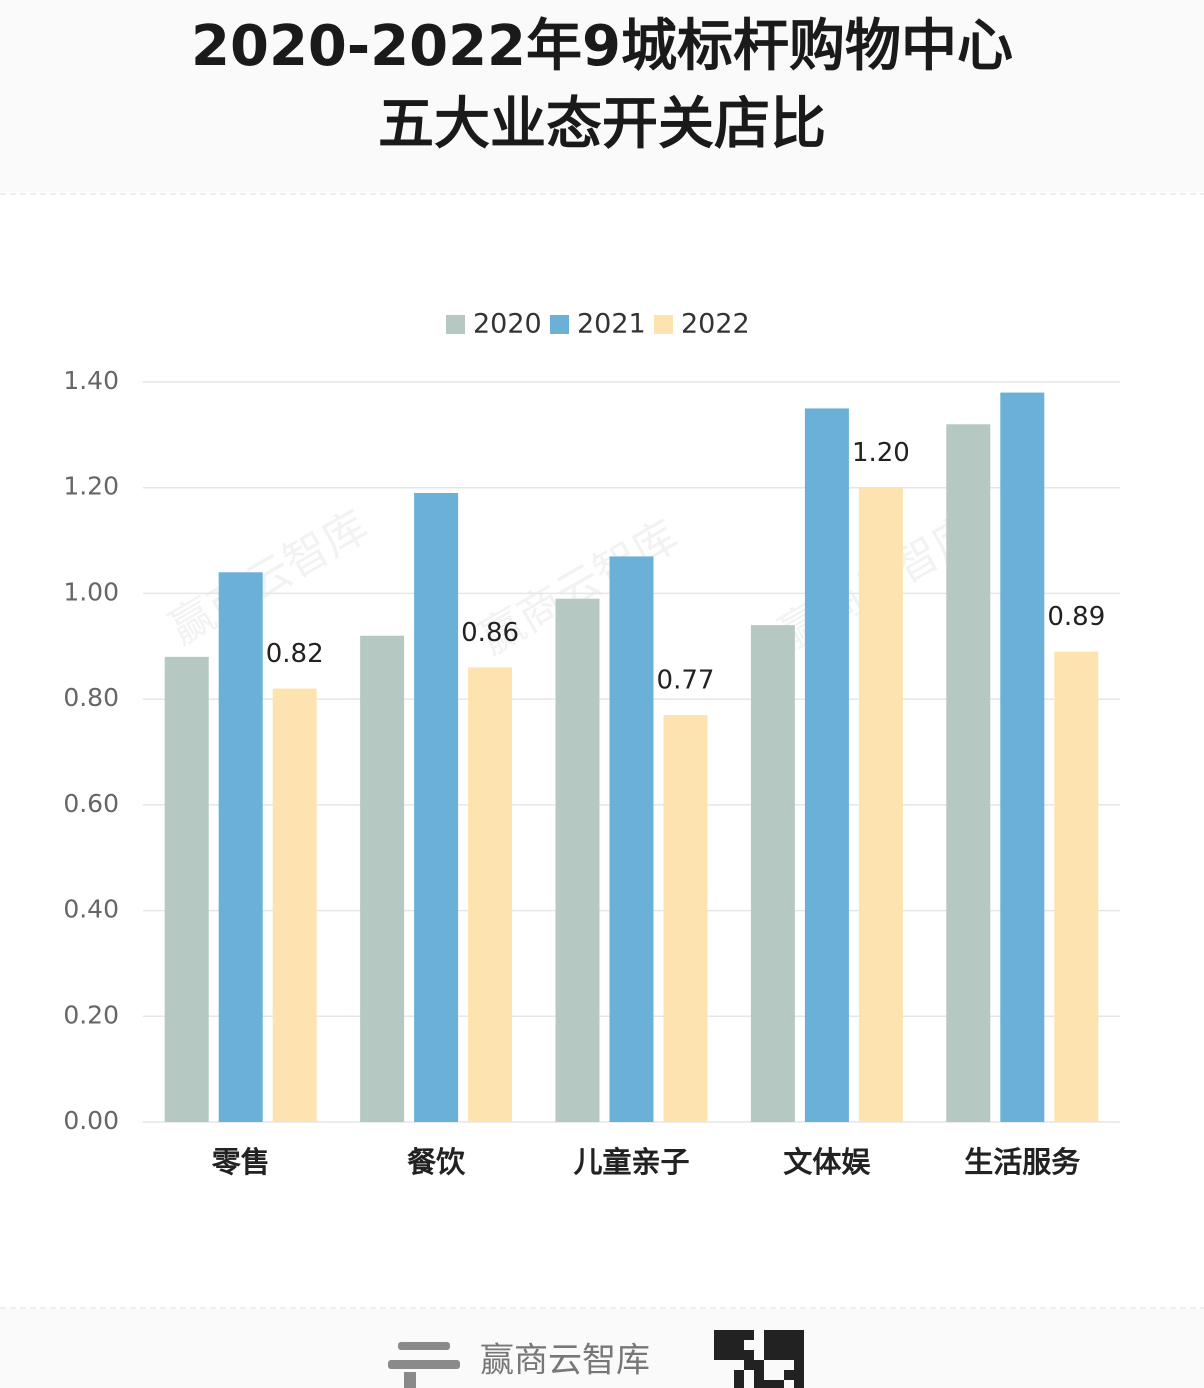 Image resolution: width=1204 pixels, height=1388 pixels. I want to click on x-tick-label: 零售, so click(241, 1162).